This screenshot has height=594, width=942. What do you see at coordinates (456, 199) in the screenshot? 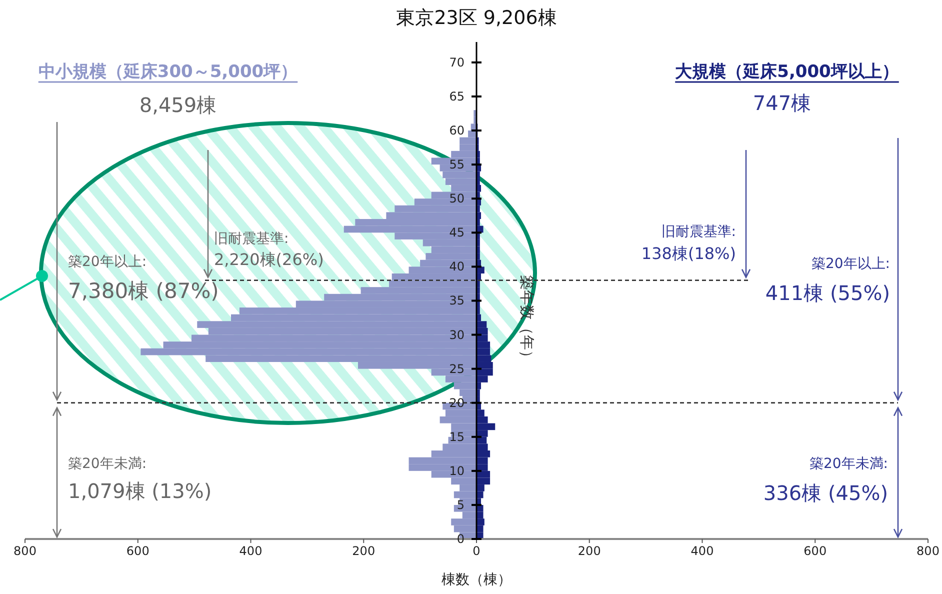
I see `y-tick-label: 50` at bounding box center [456, 199].